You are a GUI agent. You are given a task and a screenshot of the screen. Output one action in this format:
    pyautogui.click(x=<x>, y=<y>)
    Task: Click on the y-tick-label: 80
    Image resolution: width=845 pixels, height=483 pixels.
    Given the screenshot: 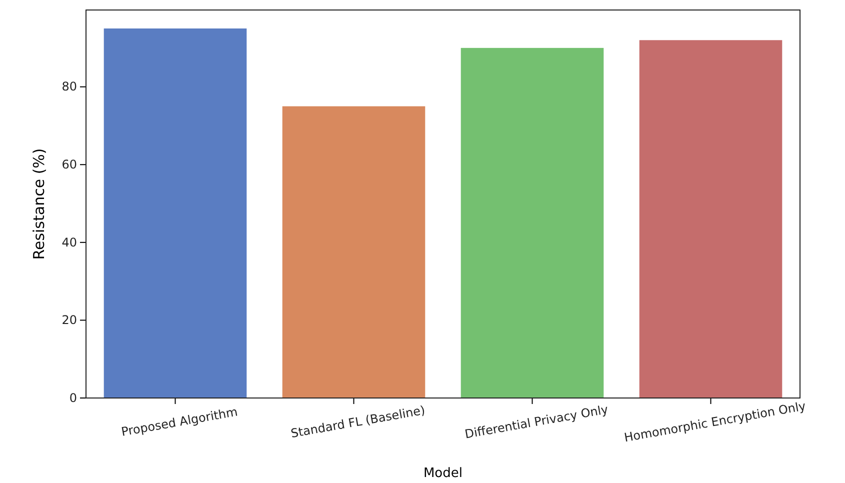 What is the action you would take?
    pyautogui.click(x=69, y=87)
    